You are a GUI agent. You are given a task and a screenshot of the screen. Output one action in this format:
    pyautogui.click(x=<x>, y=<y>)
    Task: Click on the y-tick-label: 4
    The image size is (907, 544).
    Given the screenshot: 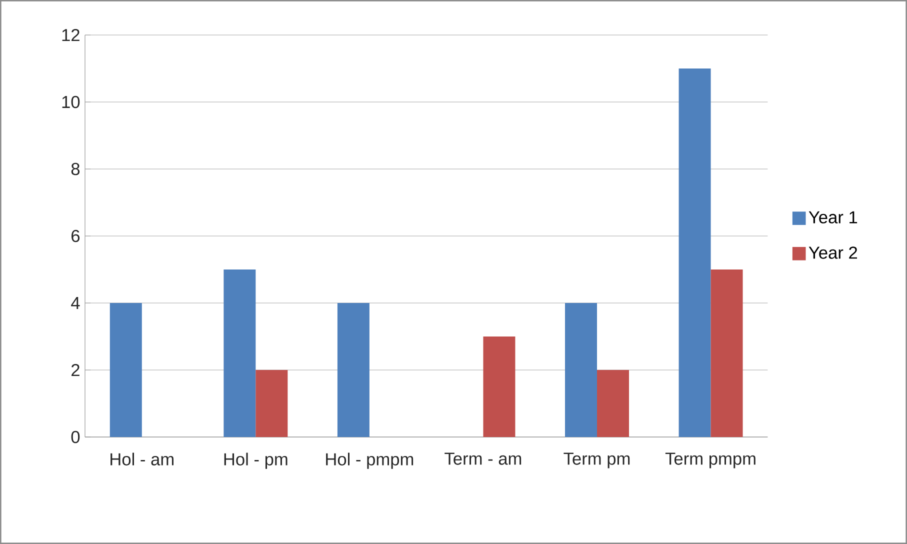 What is the action you would take?
    pyautogui.click(x=75, y=303)
    